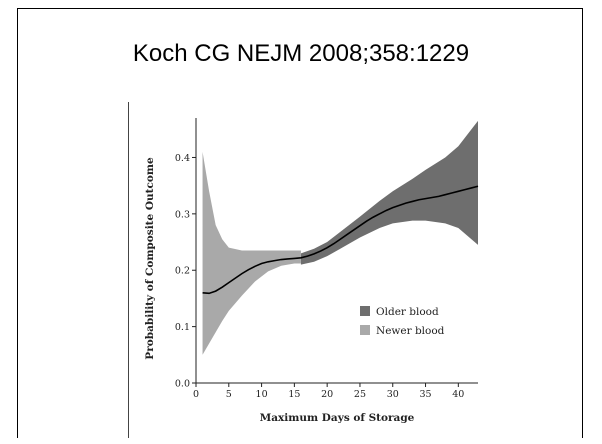  What do you see at coordinates (182, 158) in the screenshot?
I see `y-tick-label: 0.4` at bounding box center [182, 158].